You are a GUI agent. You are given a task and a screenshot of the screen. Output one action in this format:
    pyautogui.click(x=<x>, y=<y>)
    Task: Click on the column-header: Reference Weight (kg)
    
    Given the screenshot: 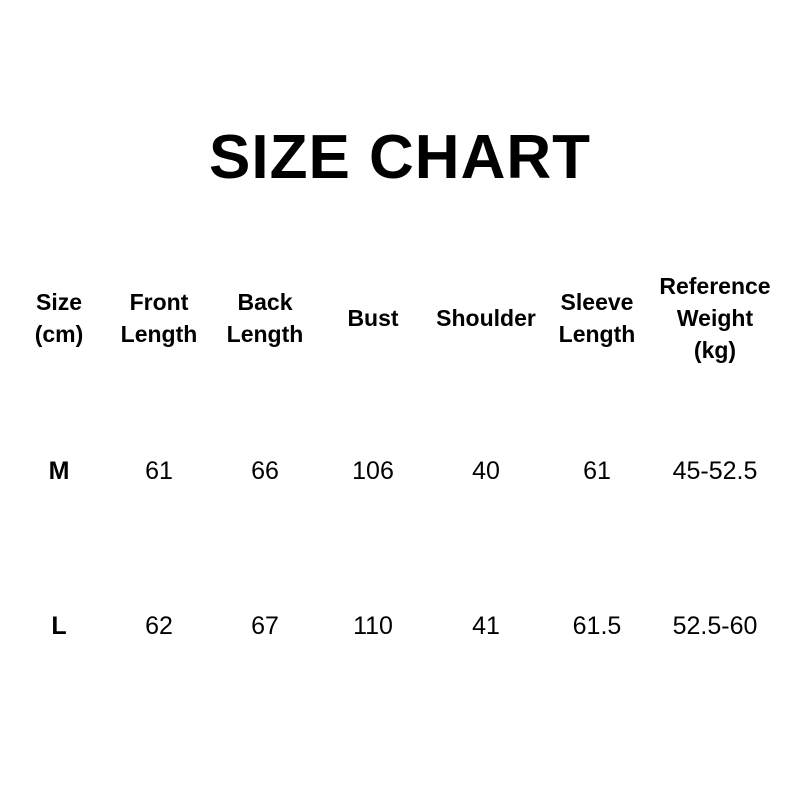 What is the action you would take?
    pyautogui.click(x=715, y=318)
    